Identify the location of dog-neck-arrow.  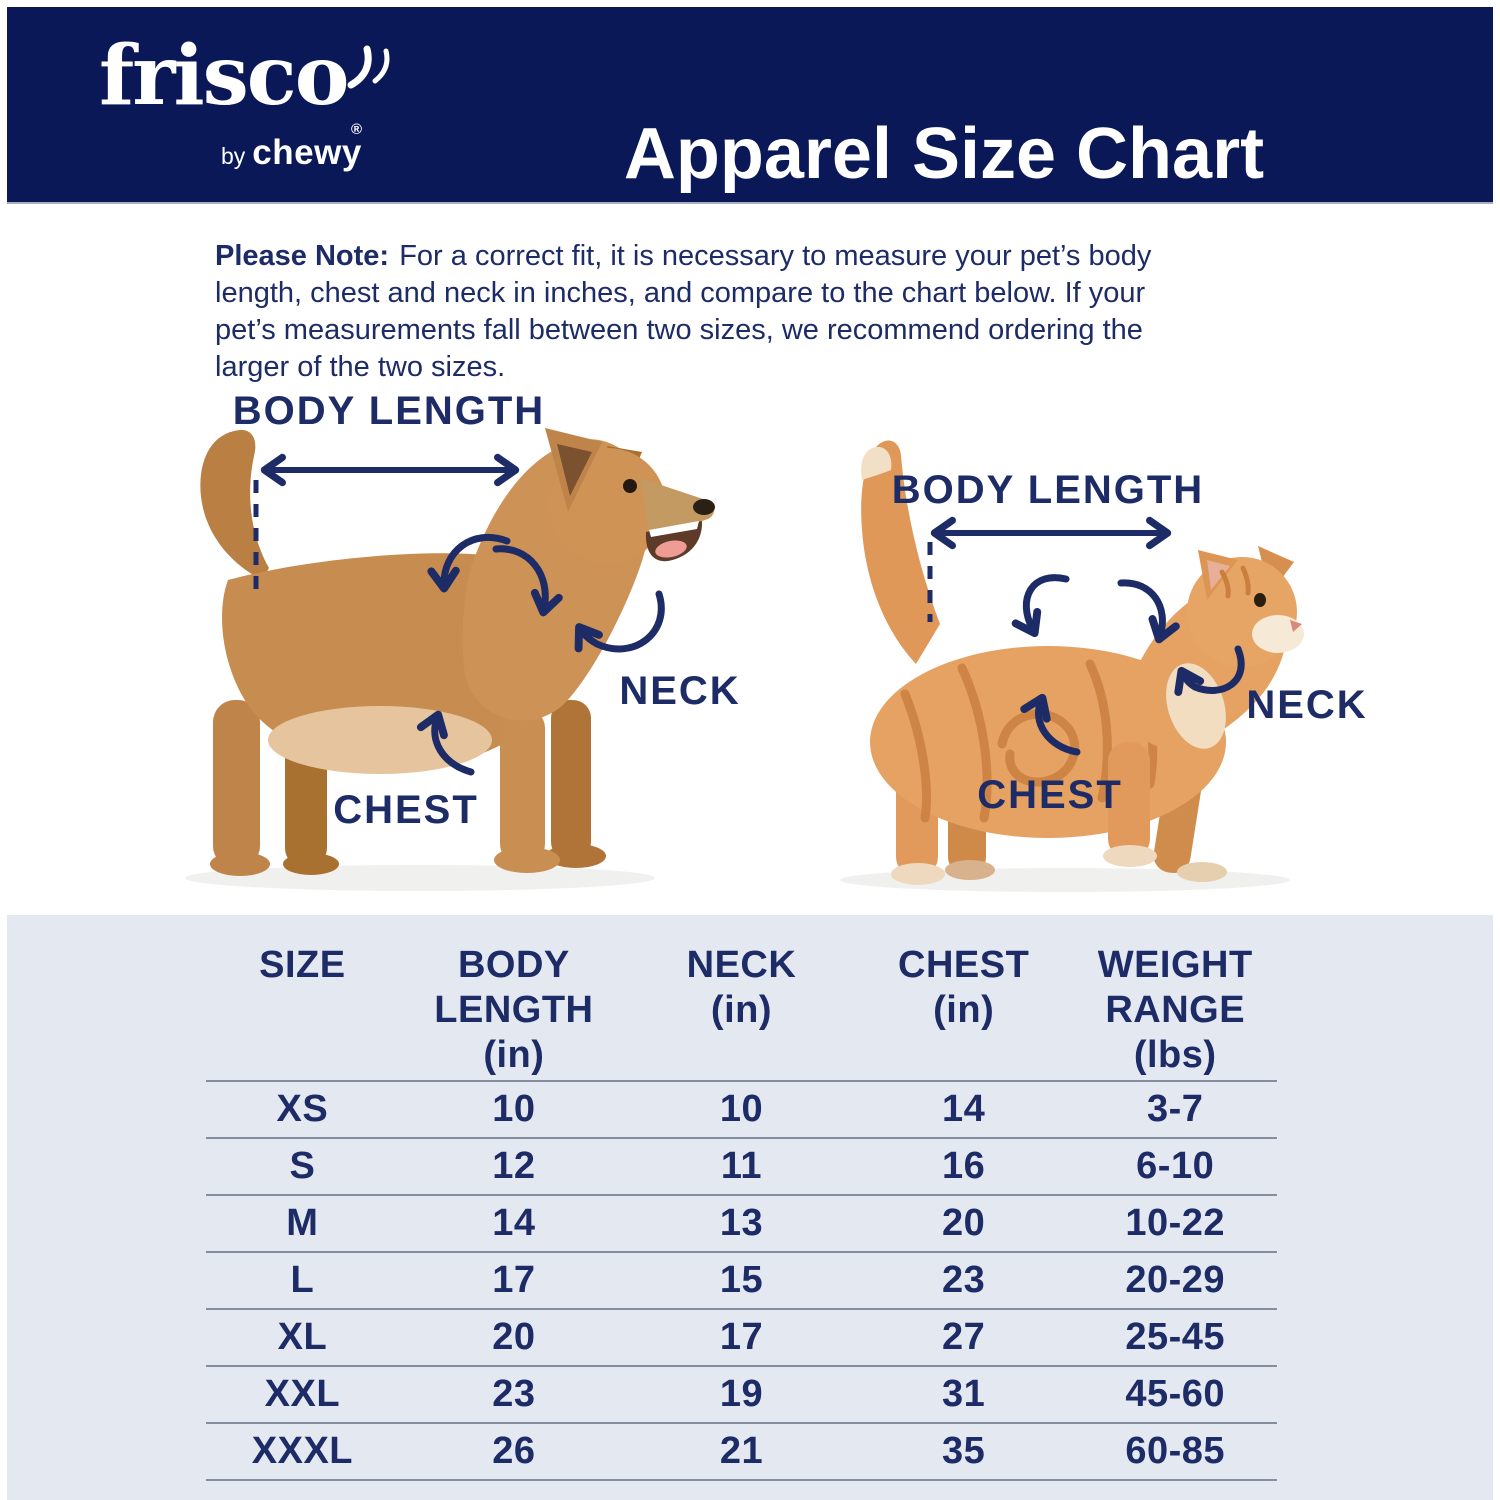
(619, 621).